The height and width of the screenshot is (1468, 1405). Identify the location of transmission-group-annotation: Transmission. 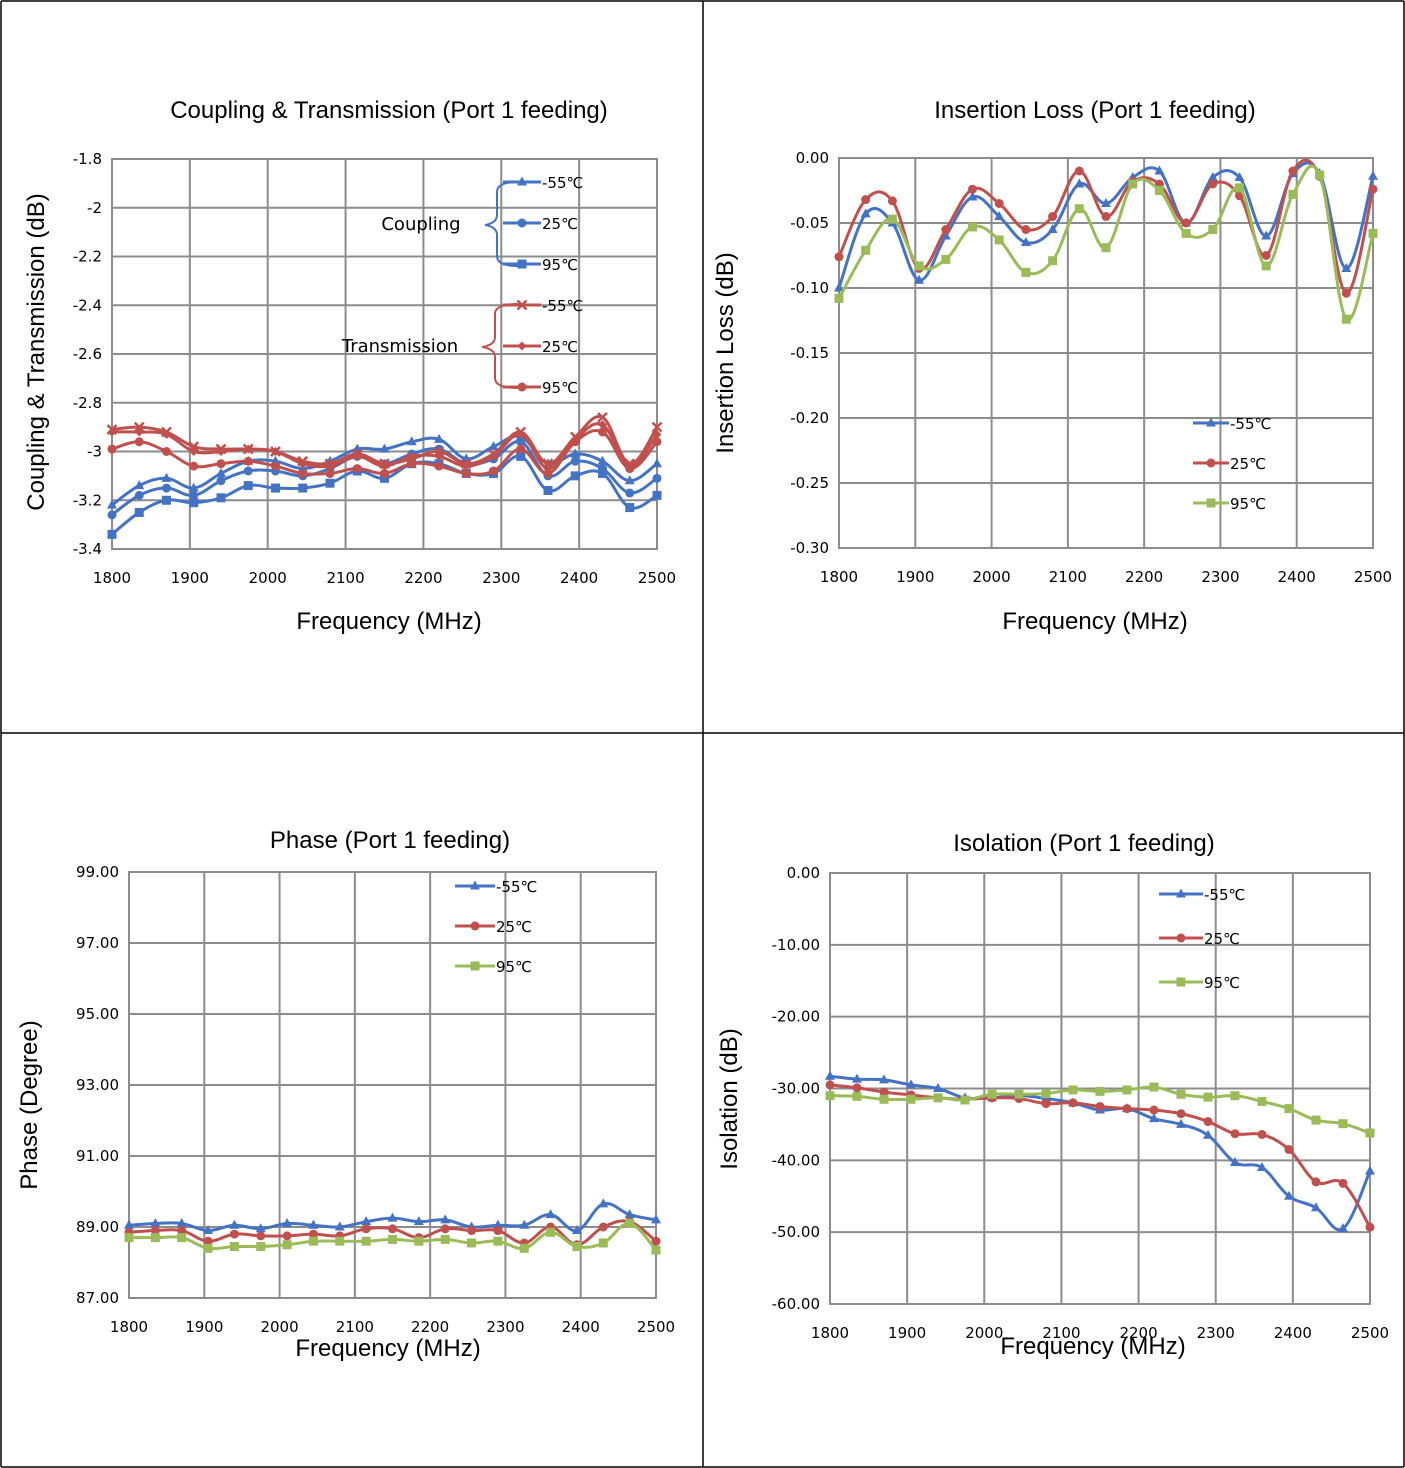
(430, 346).